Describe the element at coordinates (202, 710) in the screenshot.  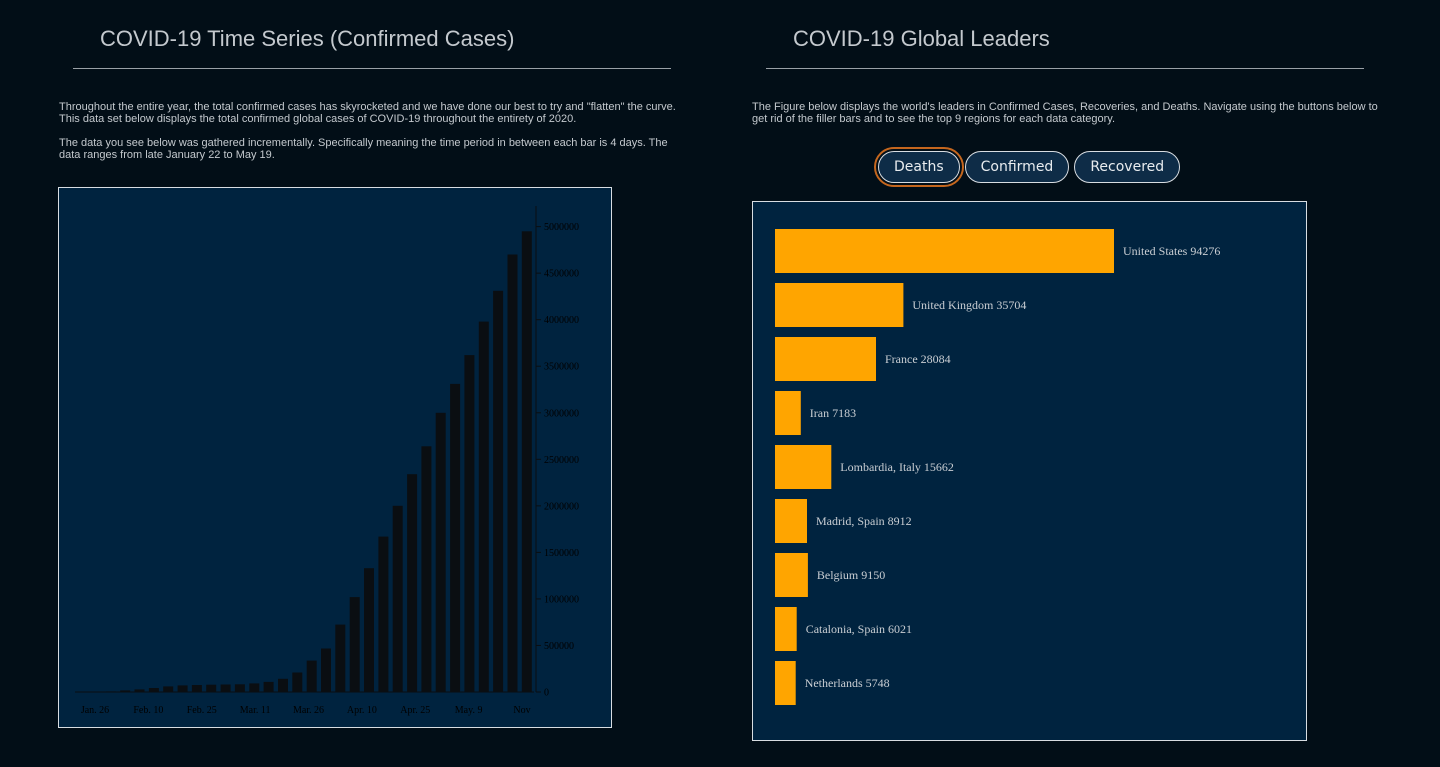
I see `x-axis-tick-label: Feb. 25` at that location.